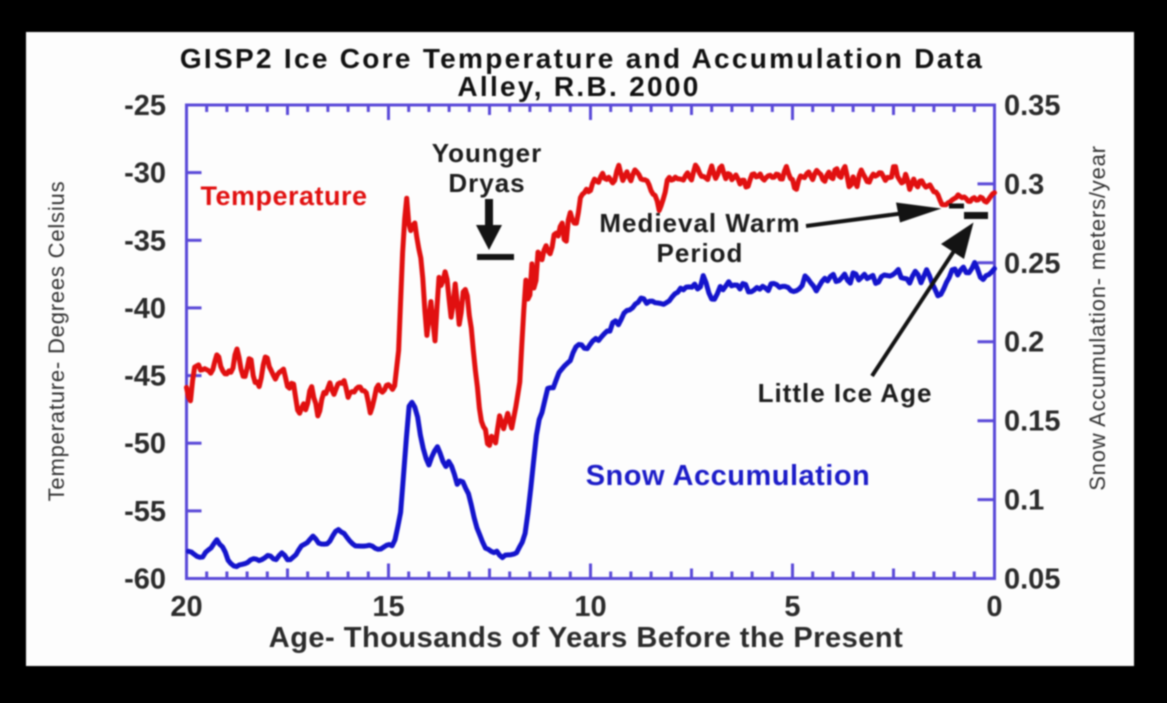 The height and width of the screenshot is (703, 1167). Describe the element at coordinates (487, 153) in the screenshot. I see `svg-text: Younger` at that location.